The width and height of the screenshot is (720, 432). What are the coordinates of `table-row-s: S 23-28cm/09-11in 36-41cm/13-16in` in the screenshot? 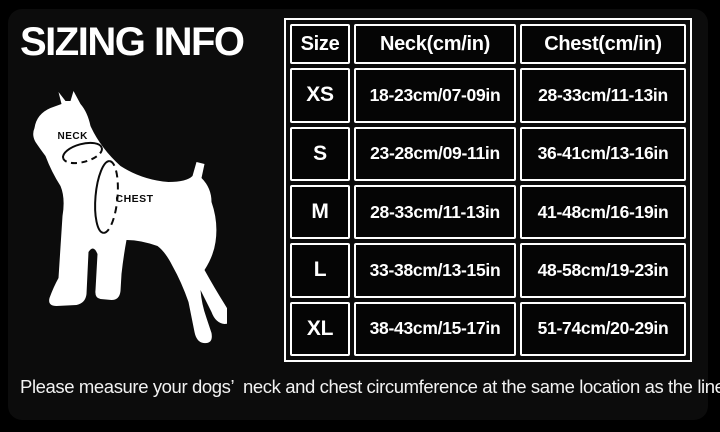 It's located at (488, 153).